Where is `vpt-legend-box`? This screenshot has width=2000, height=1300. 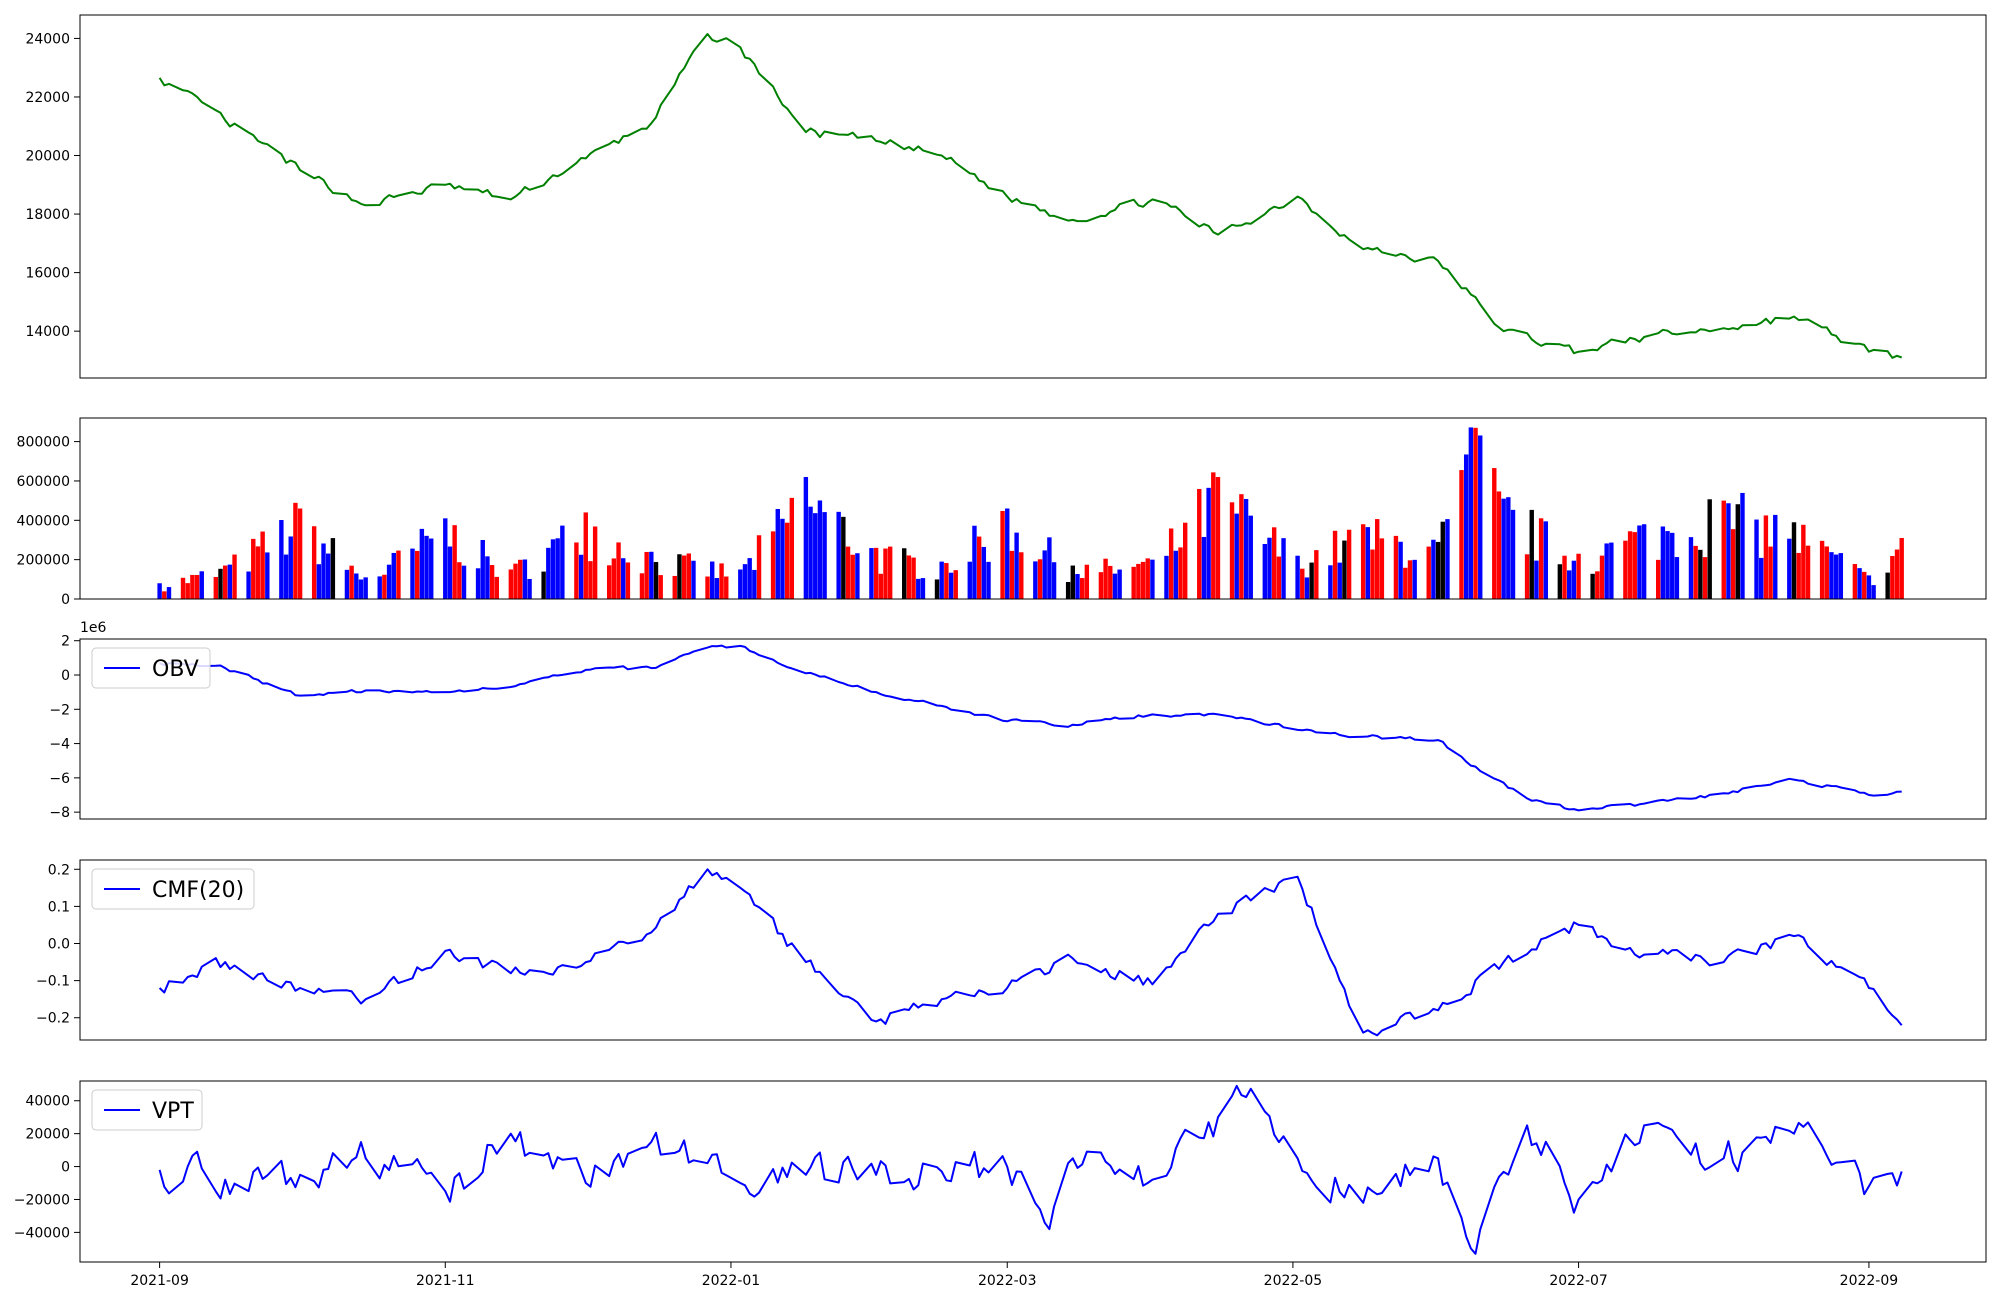
vpt-legend-box is located at coordinates (147, 1110).